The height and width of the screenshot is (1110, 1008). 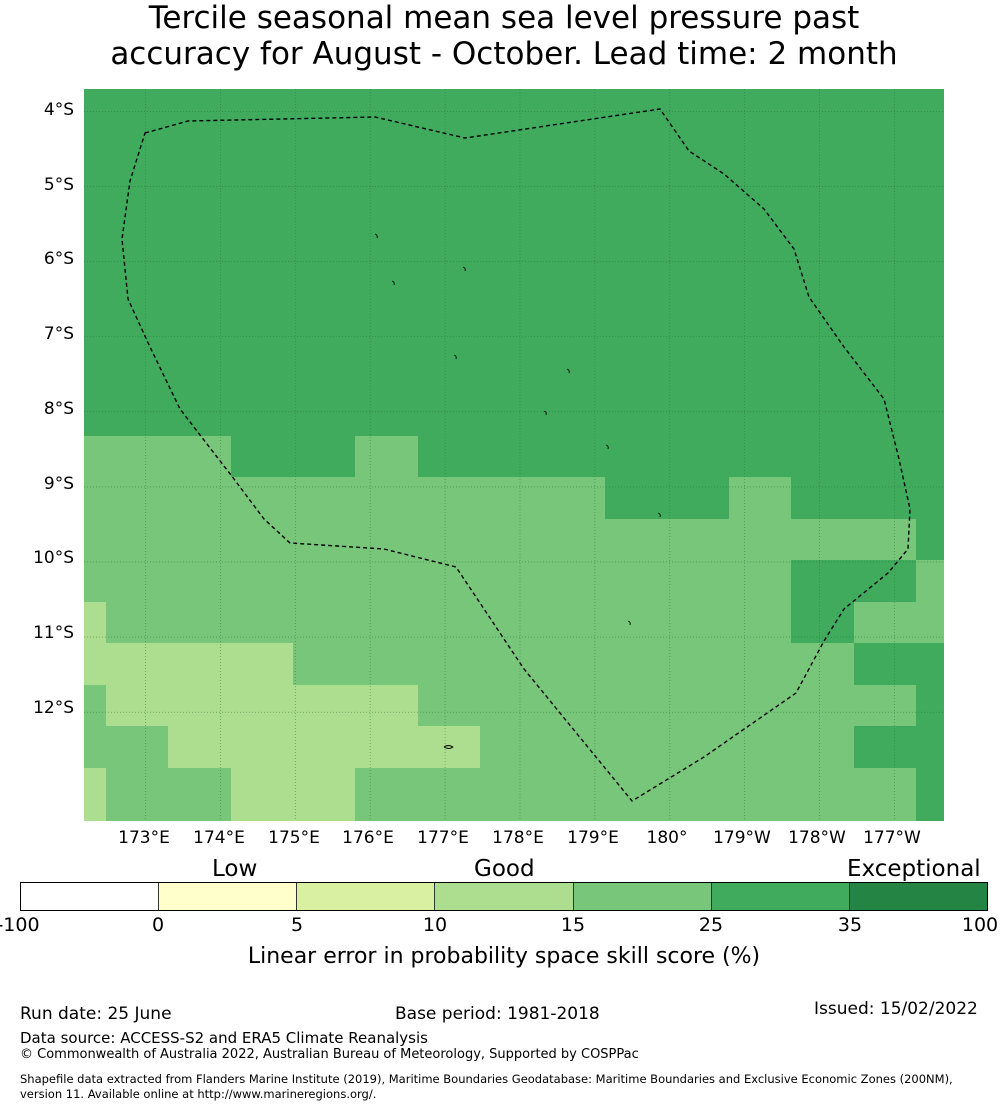 I want to click on colorbar, so click(x=504, y=896).